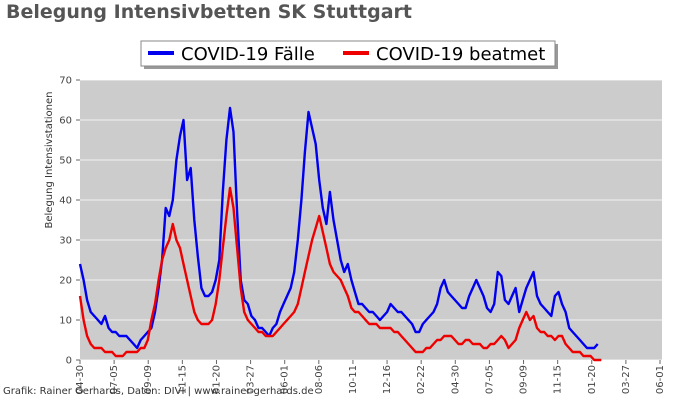 This screenshot has width=700, height=400. Describe the element at coordinates (65, 321) in the screenshot. I see `y-tick-label: 10` at that location.